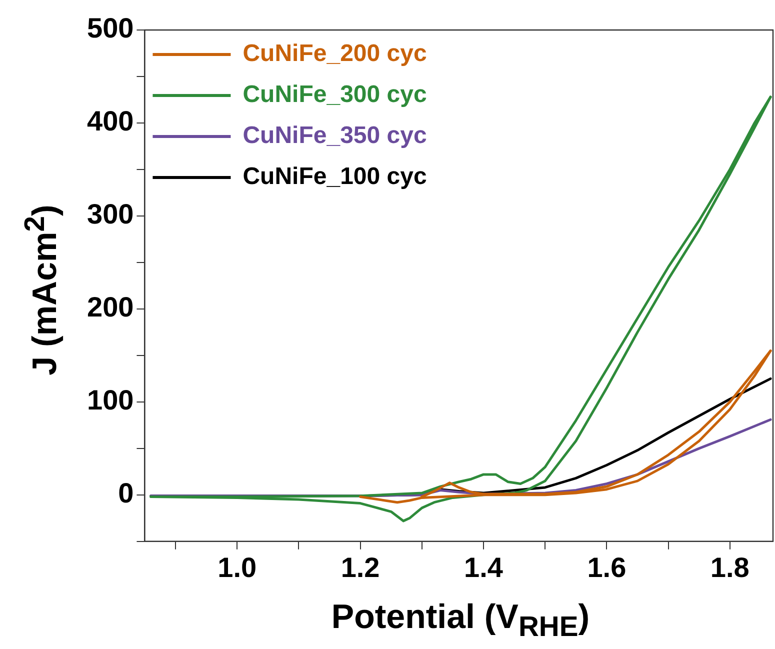 The height and width of the screenshot is (649, 775). What do you see at coordinates (460, 621) in the screenshot?
I see `x-axis-title: Potential (V$_{RHE}$)` at bounding box center [460, 621].